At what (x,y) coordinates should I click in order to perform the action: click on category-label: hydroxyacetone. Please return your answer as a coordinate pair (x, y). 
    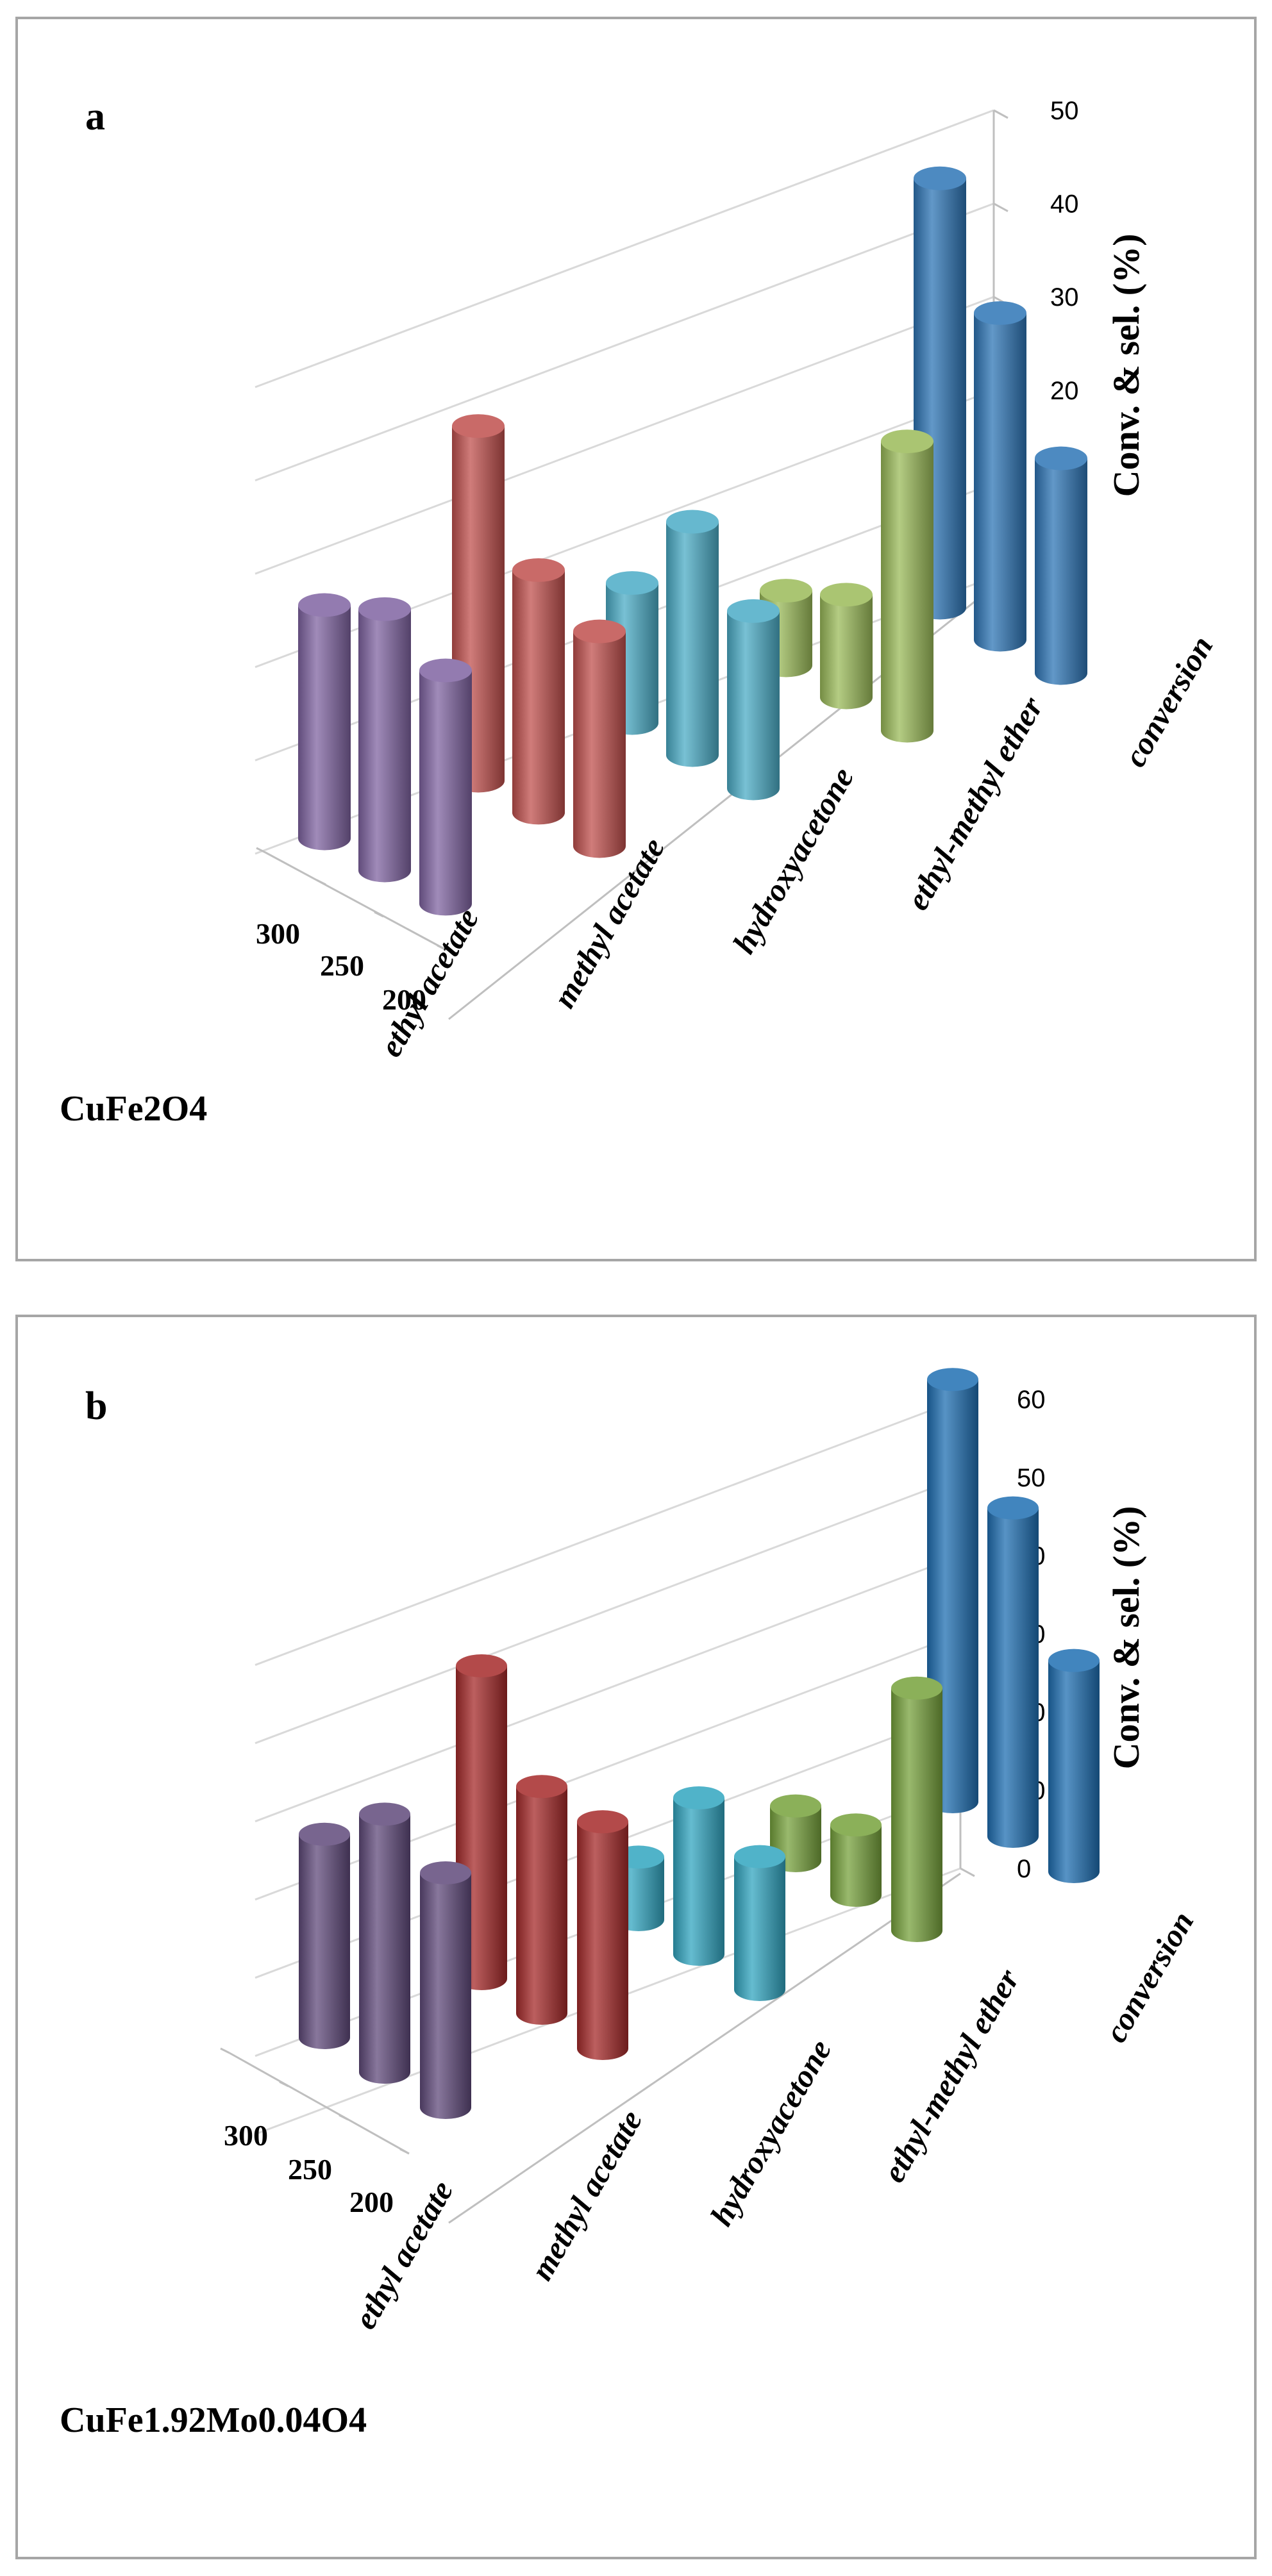
    Looking at the image, I should click on (771, 2133).